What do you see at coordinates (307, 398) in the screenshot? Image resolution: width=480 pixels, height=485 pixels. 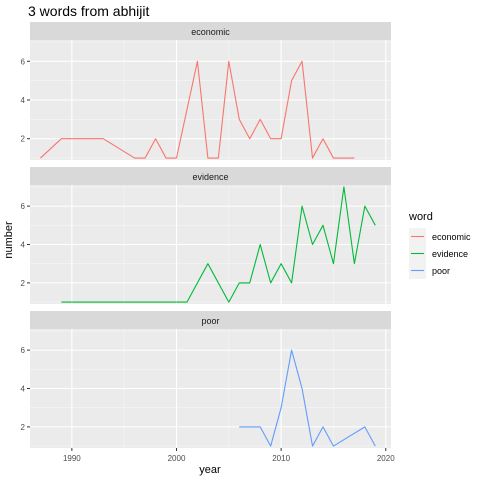 I see `series-line-poor` at bounding box center [307, 398].